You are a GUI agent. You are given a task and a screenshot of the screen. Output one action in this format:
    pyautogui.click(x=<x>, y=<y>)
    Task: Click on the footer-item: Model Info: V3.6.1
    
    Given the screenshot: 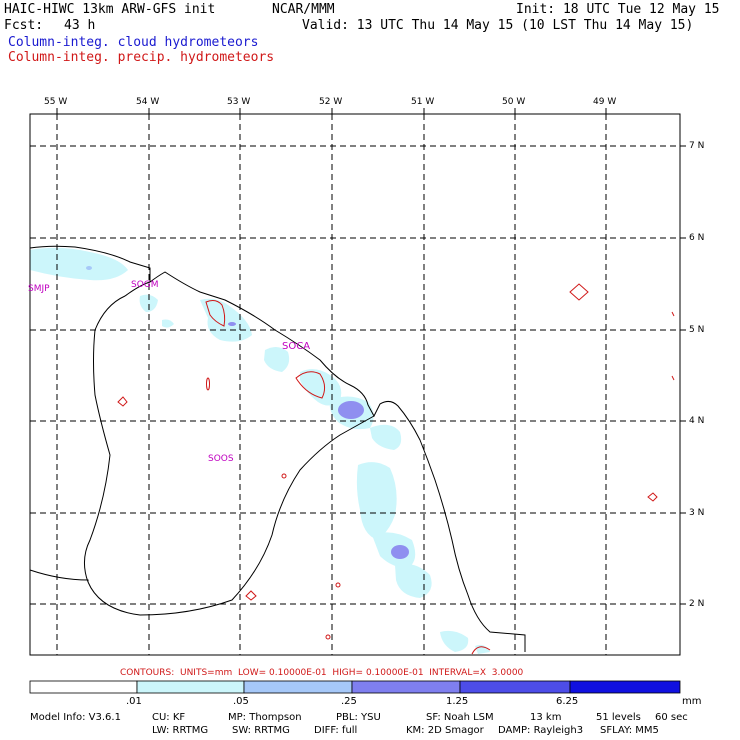 What is the action you would take?
    pyautogui.click(x=75, y=717)
    